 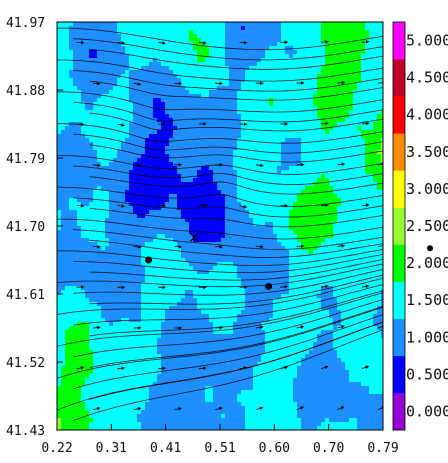 I want to click on y-tick-label: 41.52, so click(x=25, y=363).